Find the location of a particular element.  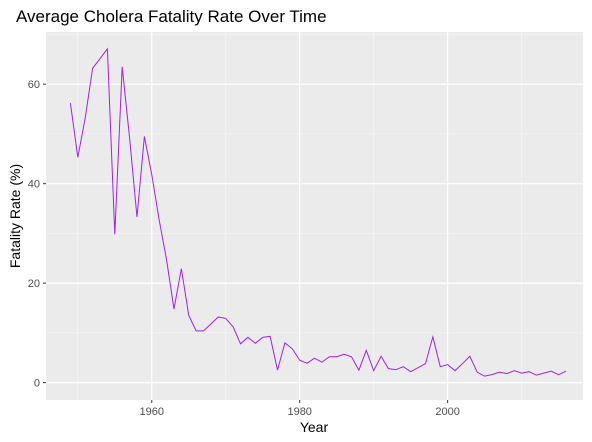

y-axis-ticks: 0 20 40 60 is located at coordinates (37, 234).